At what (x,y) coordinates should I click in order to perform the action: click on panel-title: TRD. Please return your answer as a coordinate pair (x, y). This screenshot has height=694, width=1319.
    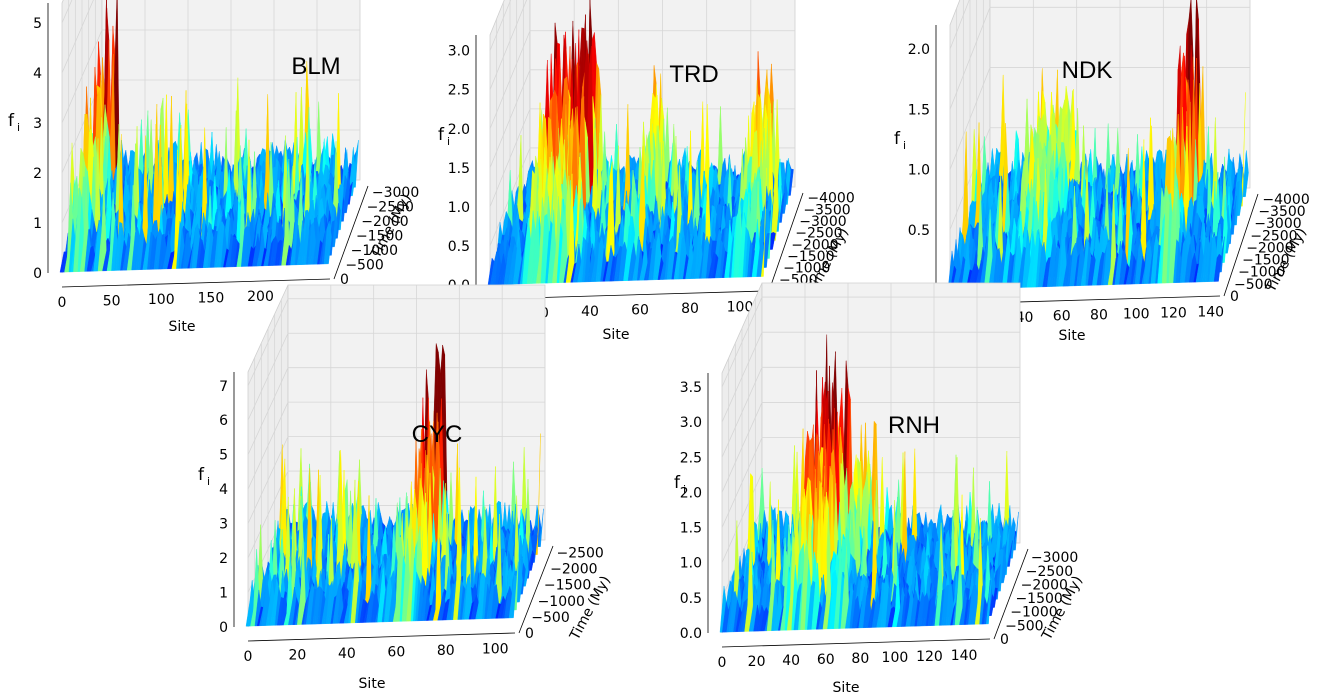
    Looking at the image, I should click on (693, 74).